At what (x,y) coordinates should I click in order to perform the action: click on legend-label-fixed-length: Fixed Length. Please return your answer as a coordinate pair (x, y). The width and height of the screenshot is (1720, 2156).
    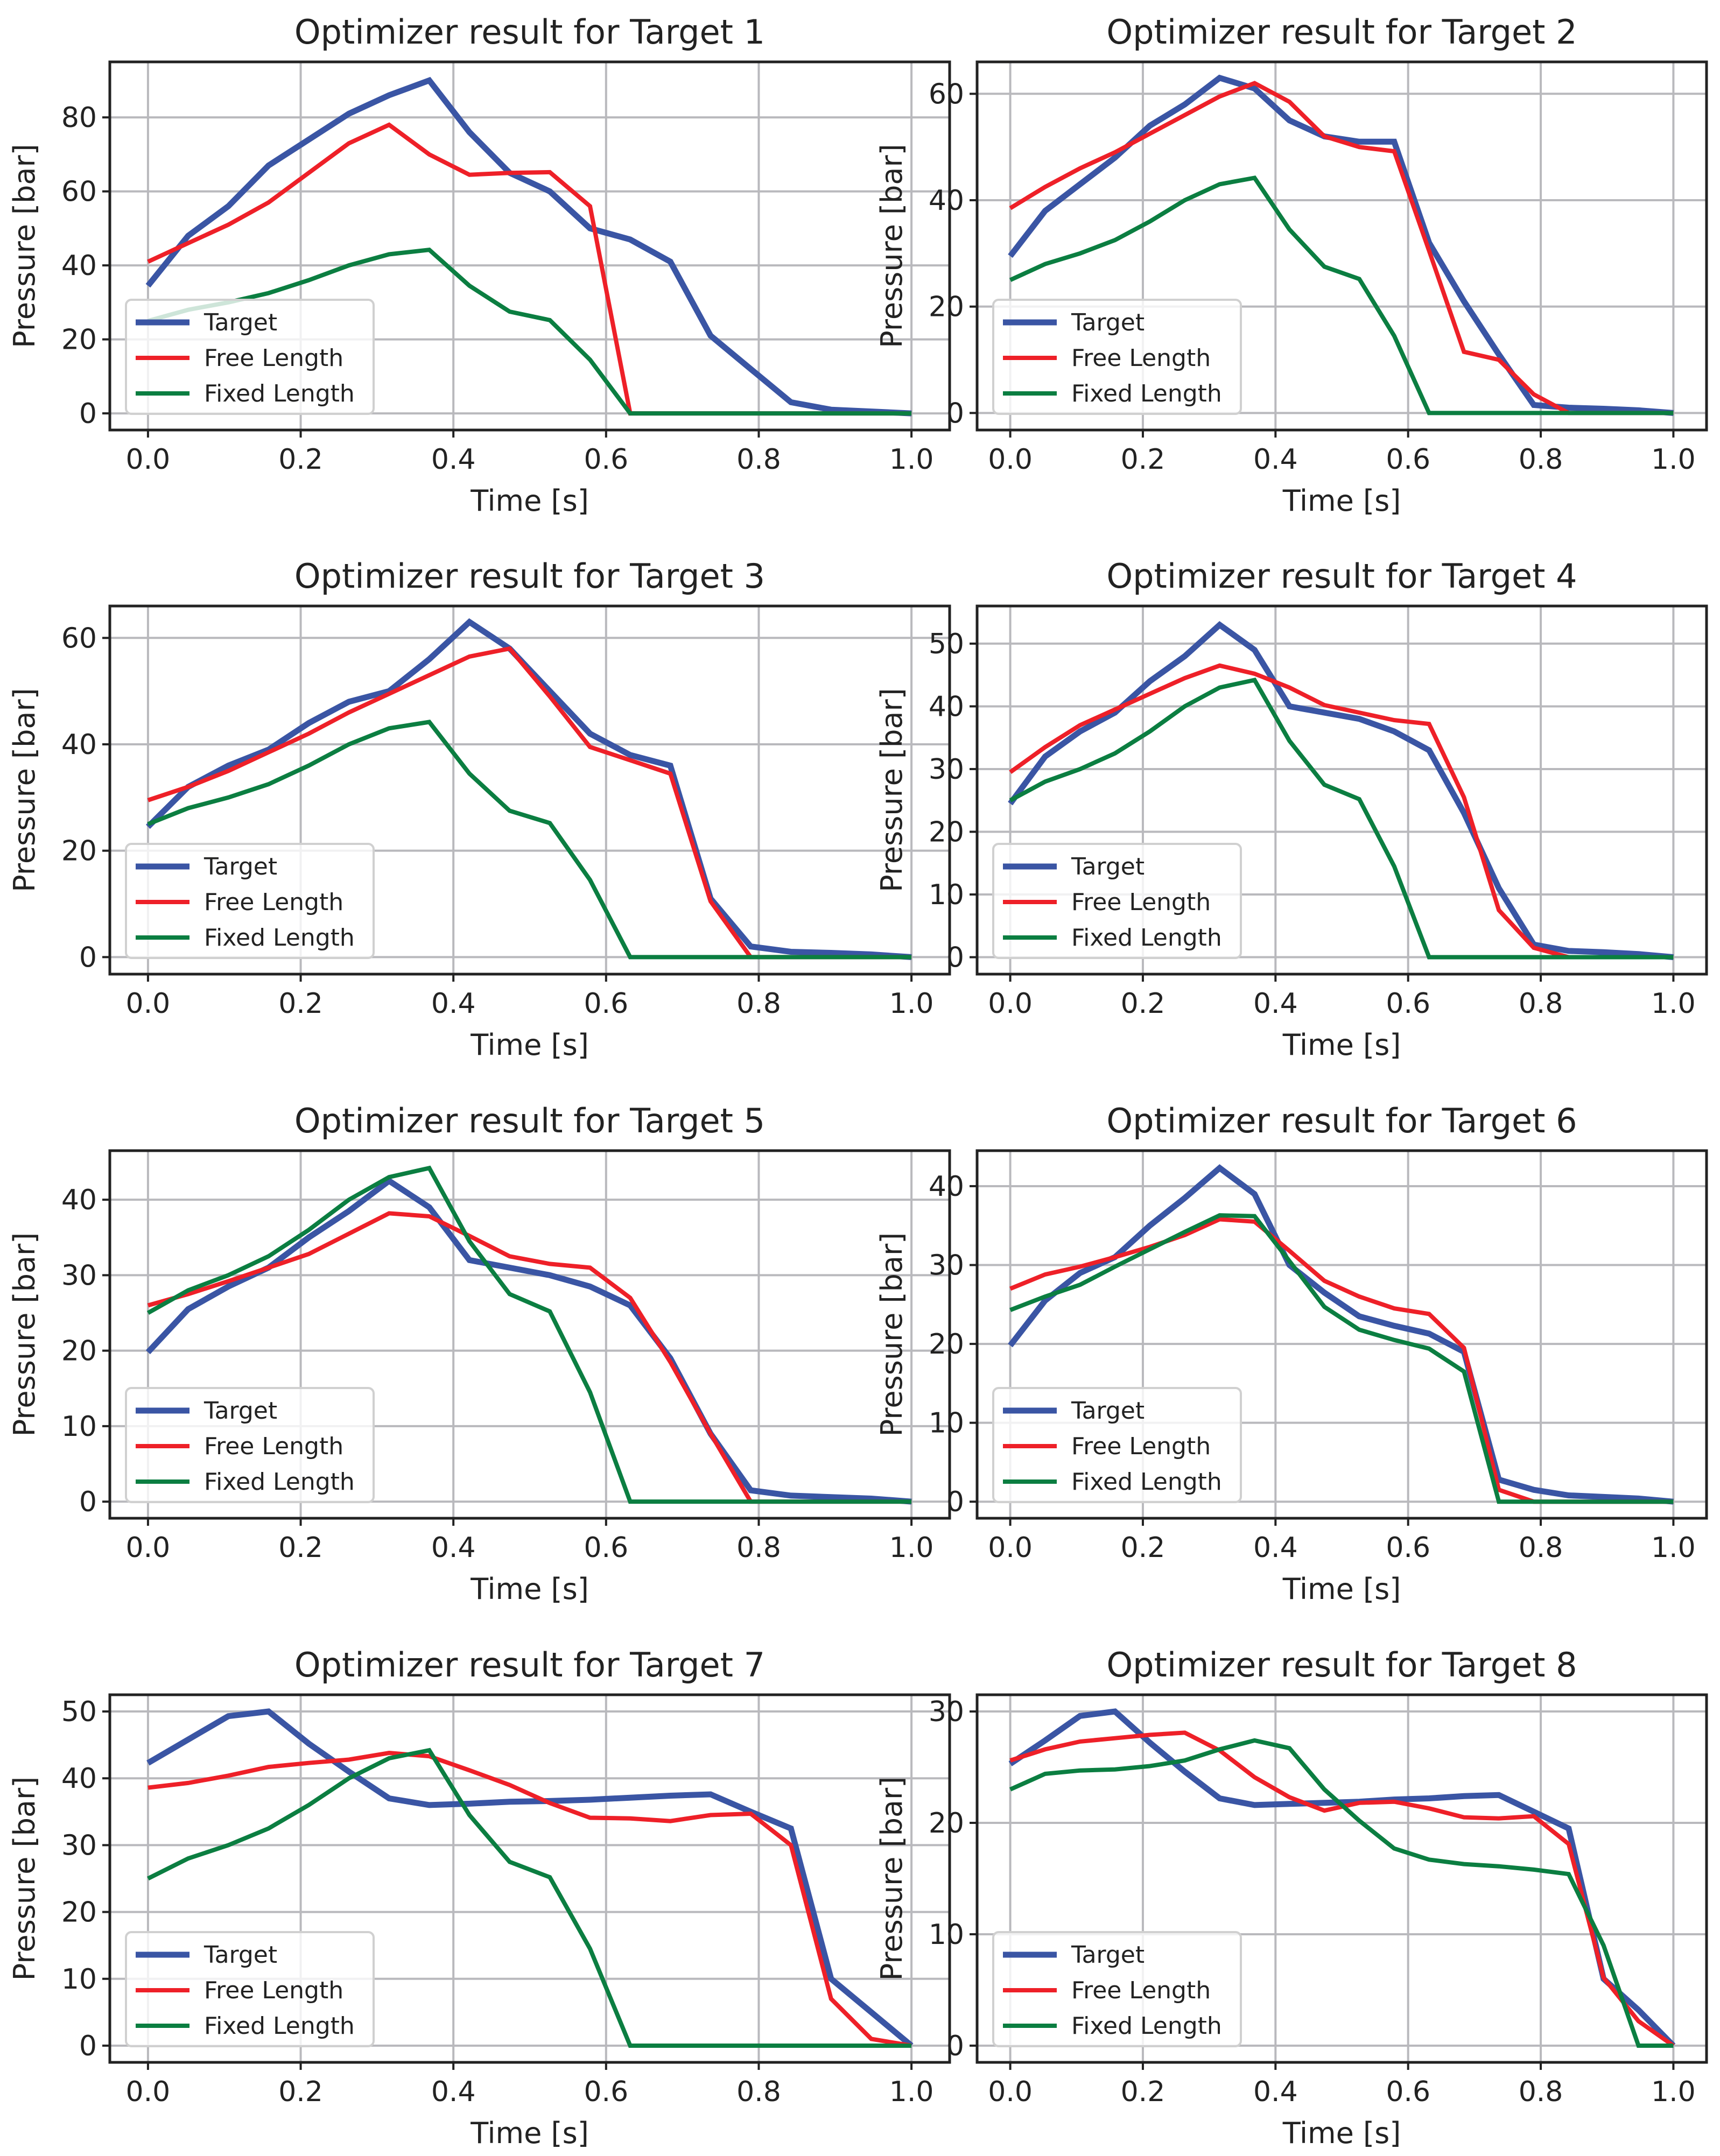
    Looking at the image, I should click on (1146, 938).